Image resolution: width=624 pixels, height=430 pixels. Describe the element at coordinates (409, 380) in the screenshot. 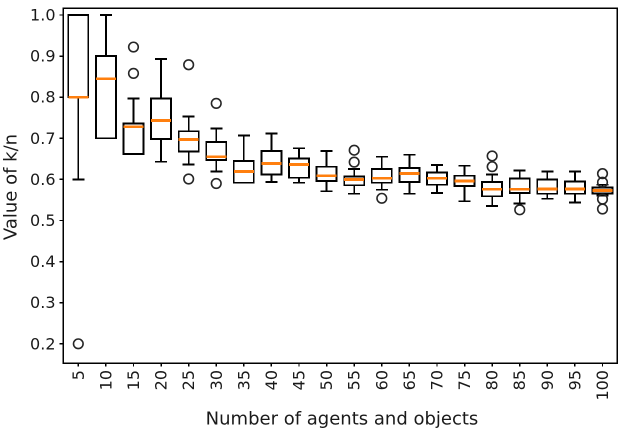

I see `x-tick-label: 65` at that location.